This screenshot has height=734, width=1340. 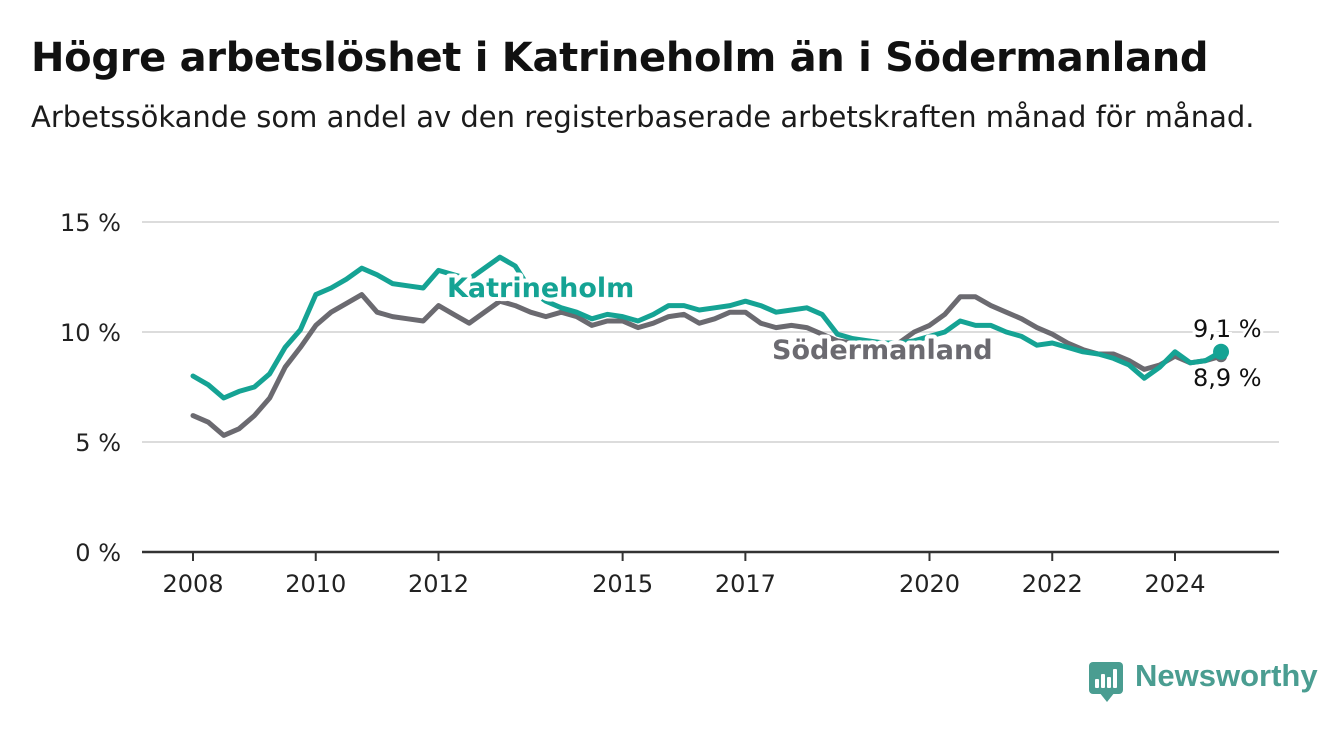 I want to click on y-tick-label: 0 %, so click(x=98, y=553).